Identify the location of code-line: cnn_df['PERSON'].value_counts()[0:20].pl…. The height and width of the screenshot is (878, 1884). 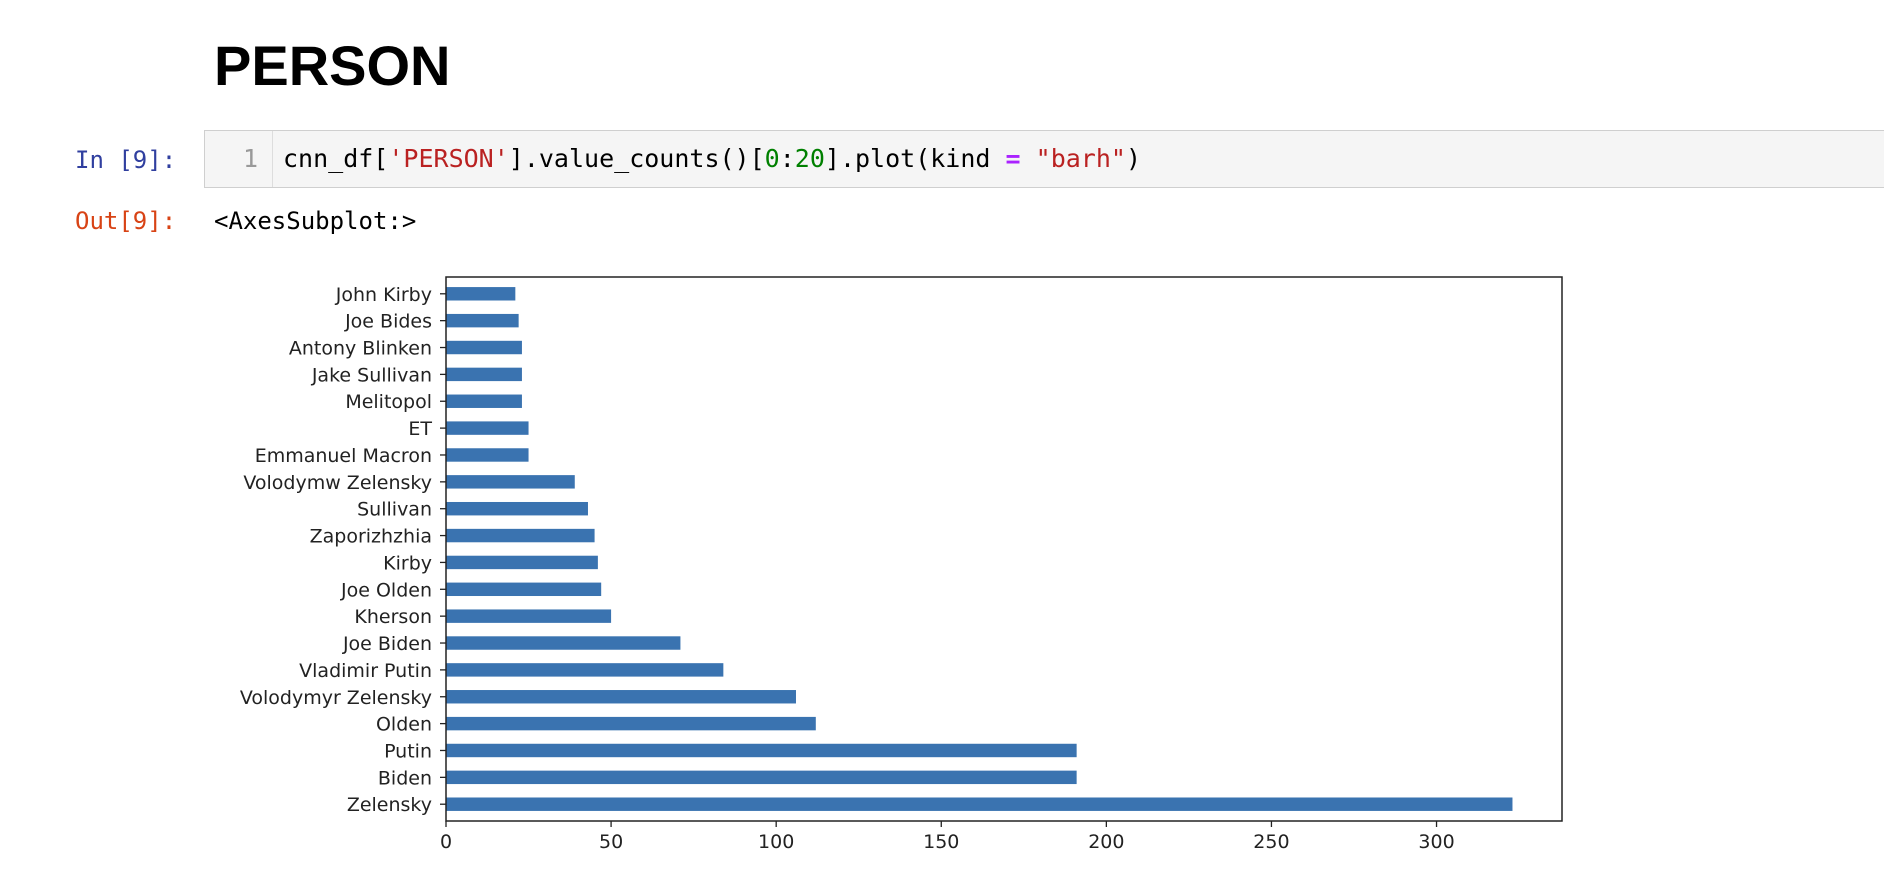
(712, 159).